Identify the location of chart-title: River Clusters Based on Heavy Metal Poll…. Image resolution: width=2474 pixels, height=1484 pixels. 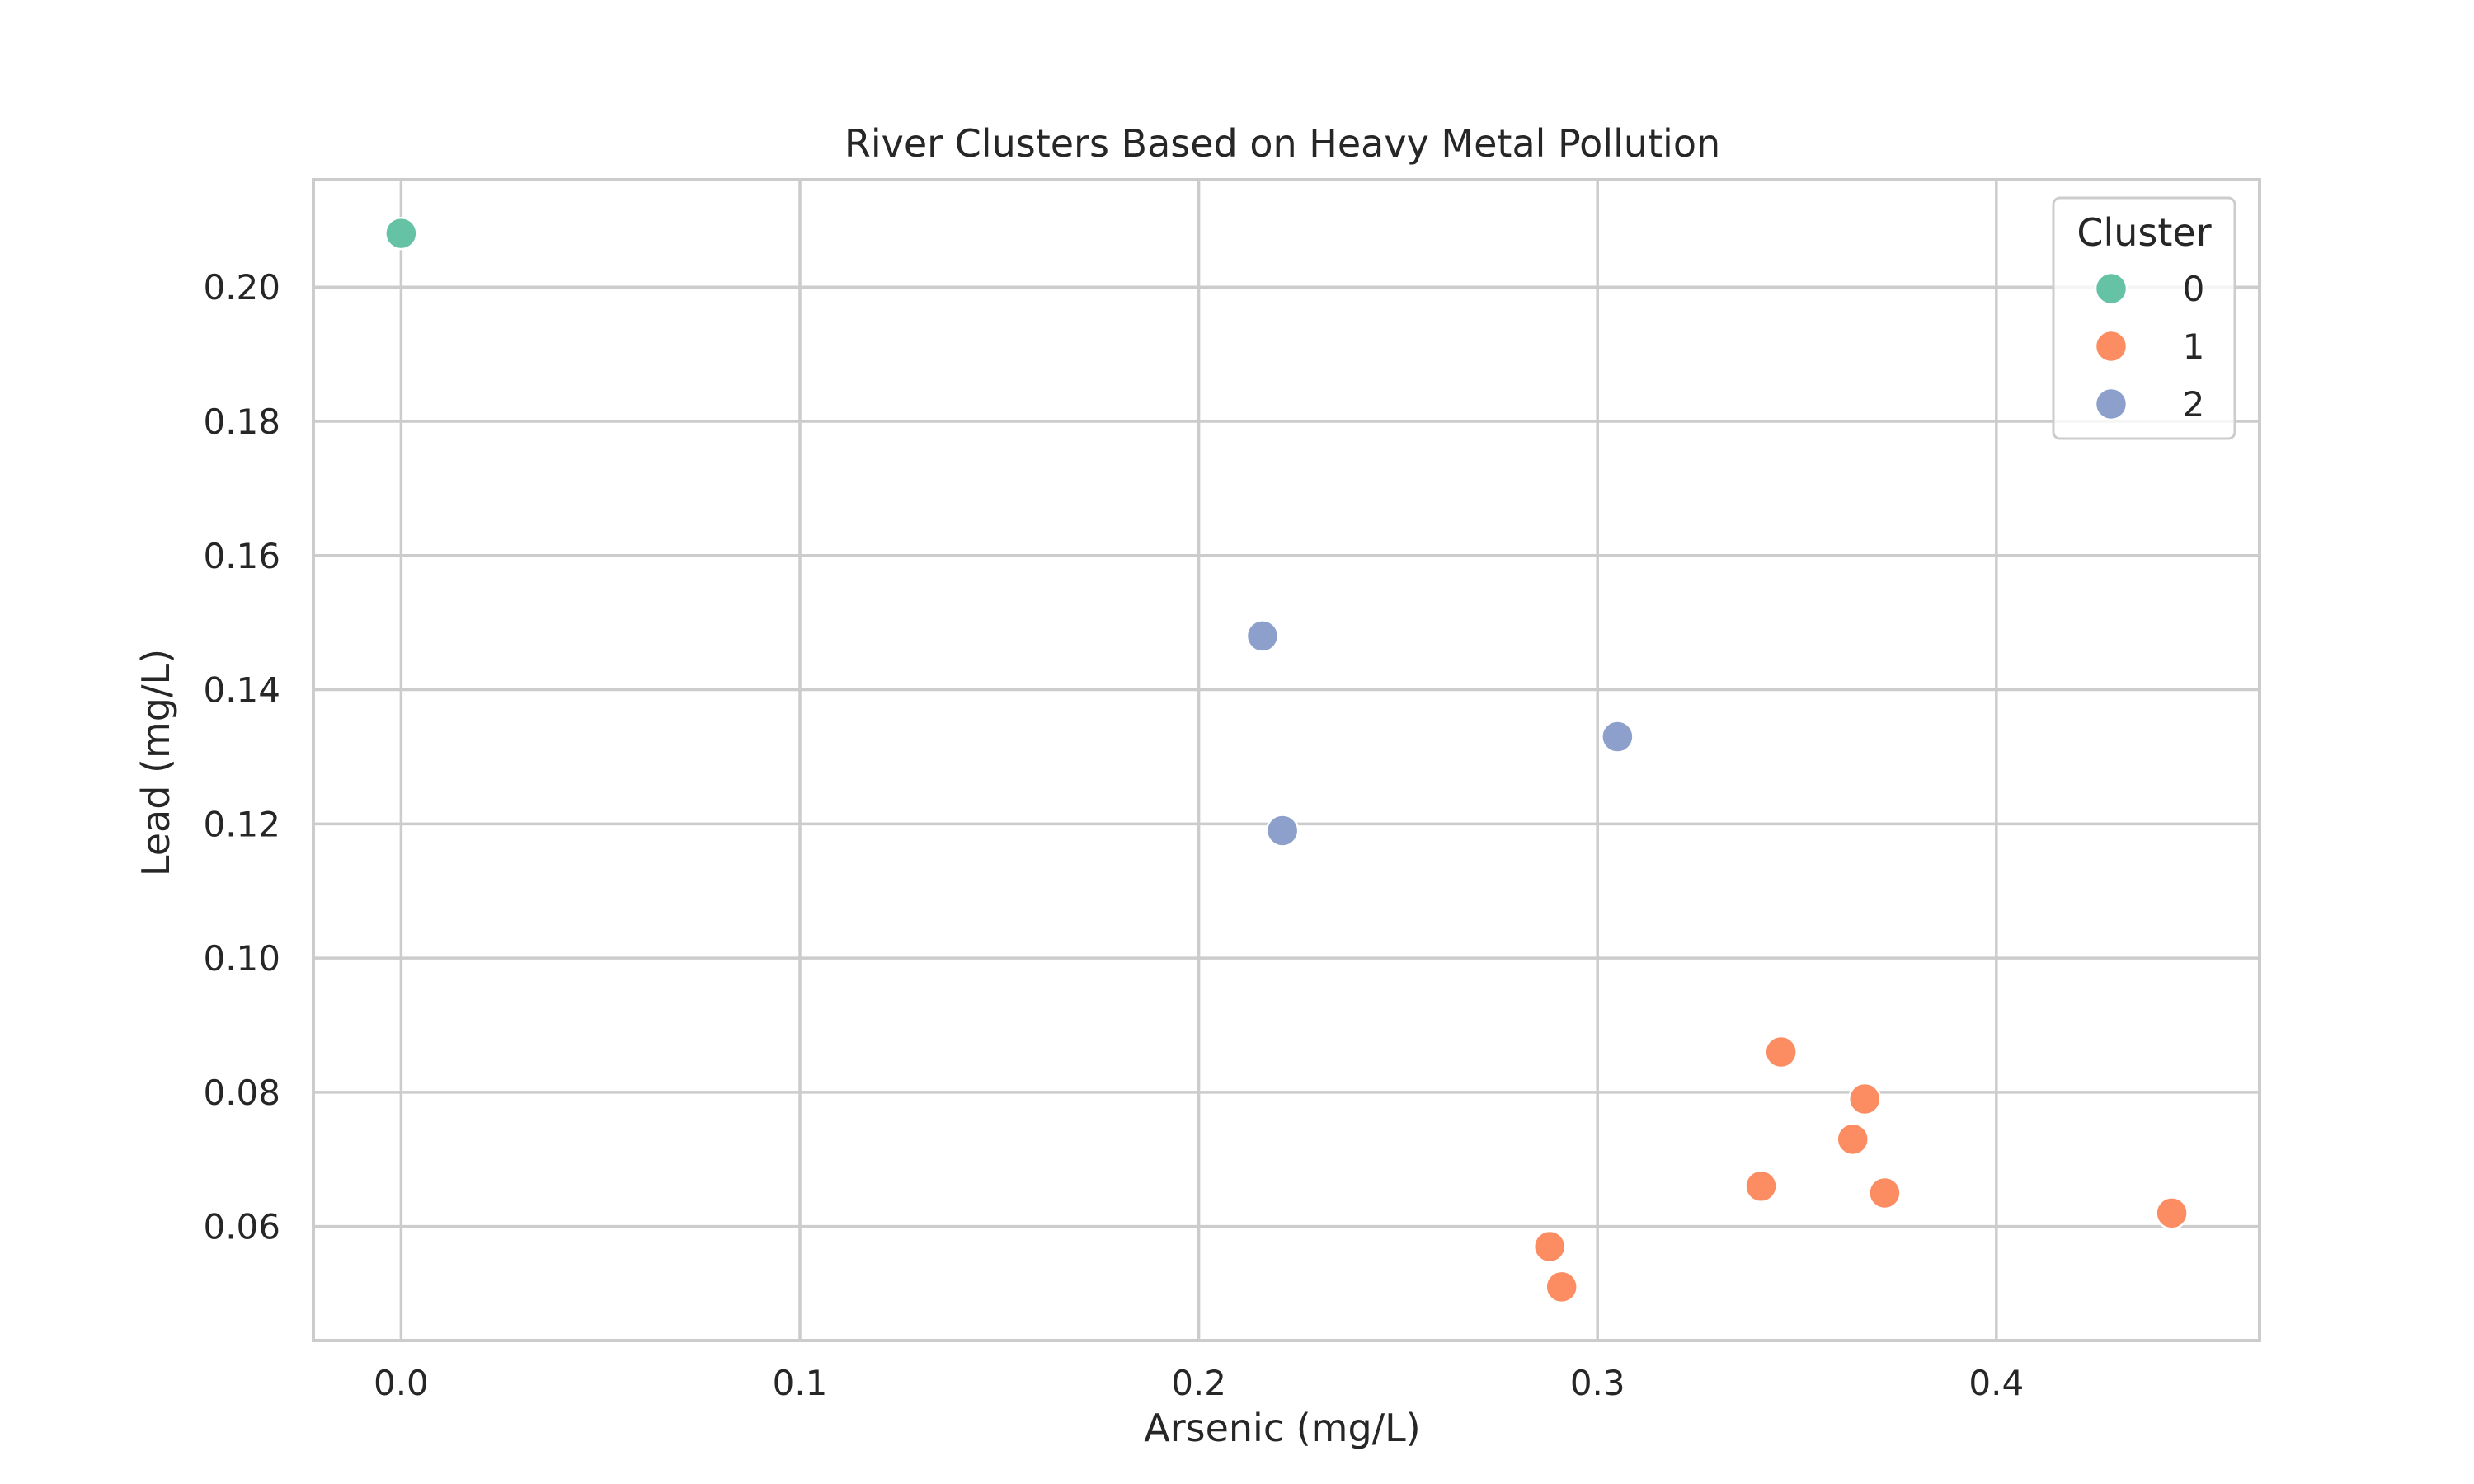
(1282, 143).